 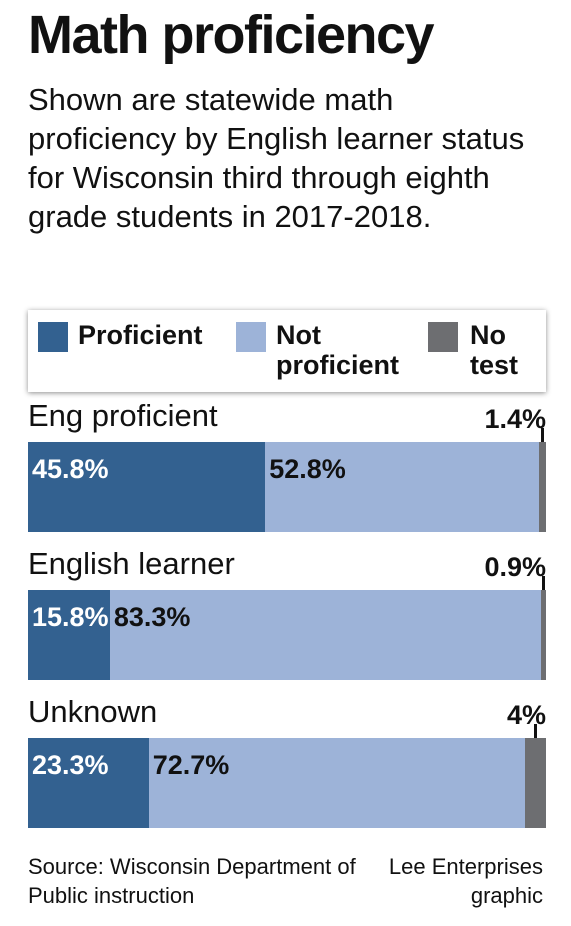 What do you see at coordinates (231, 35) in the screenshot?
I see `chart-title: Math proficiency` at bounding box center [231, 35].